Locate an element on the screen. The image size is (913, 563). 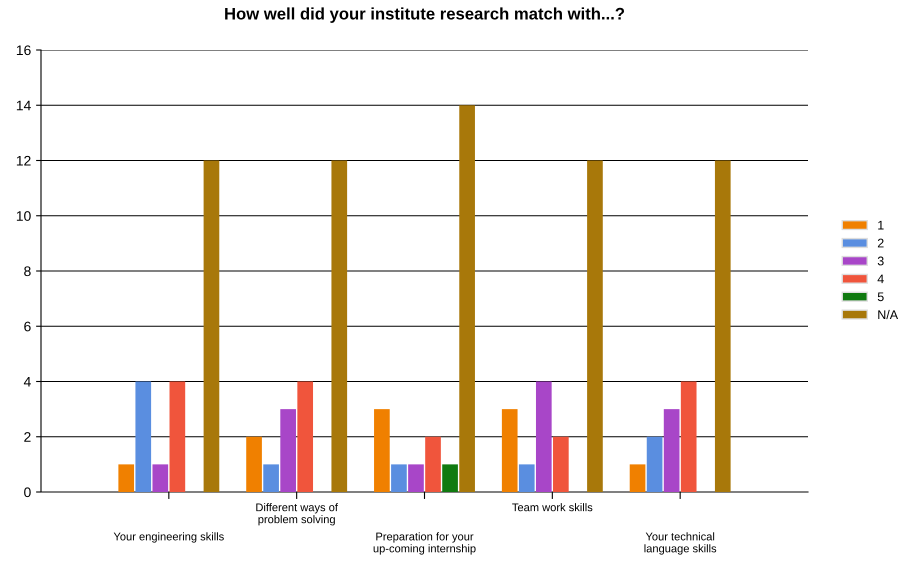
x-tick-label: Your engineering skills is located at coordinates (169, 537).